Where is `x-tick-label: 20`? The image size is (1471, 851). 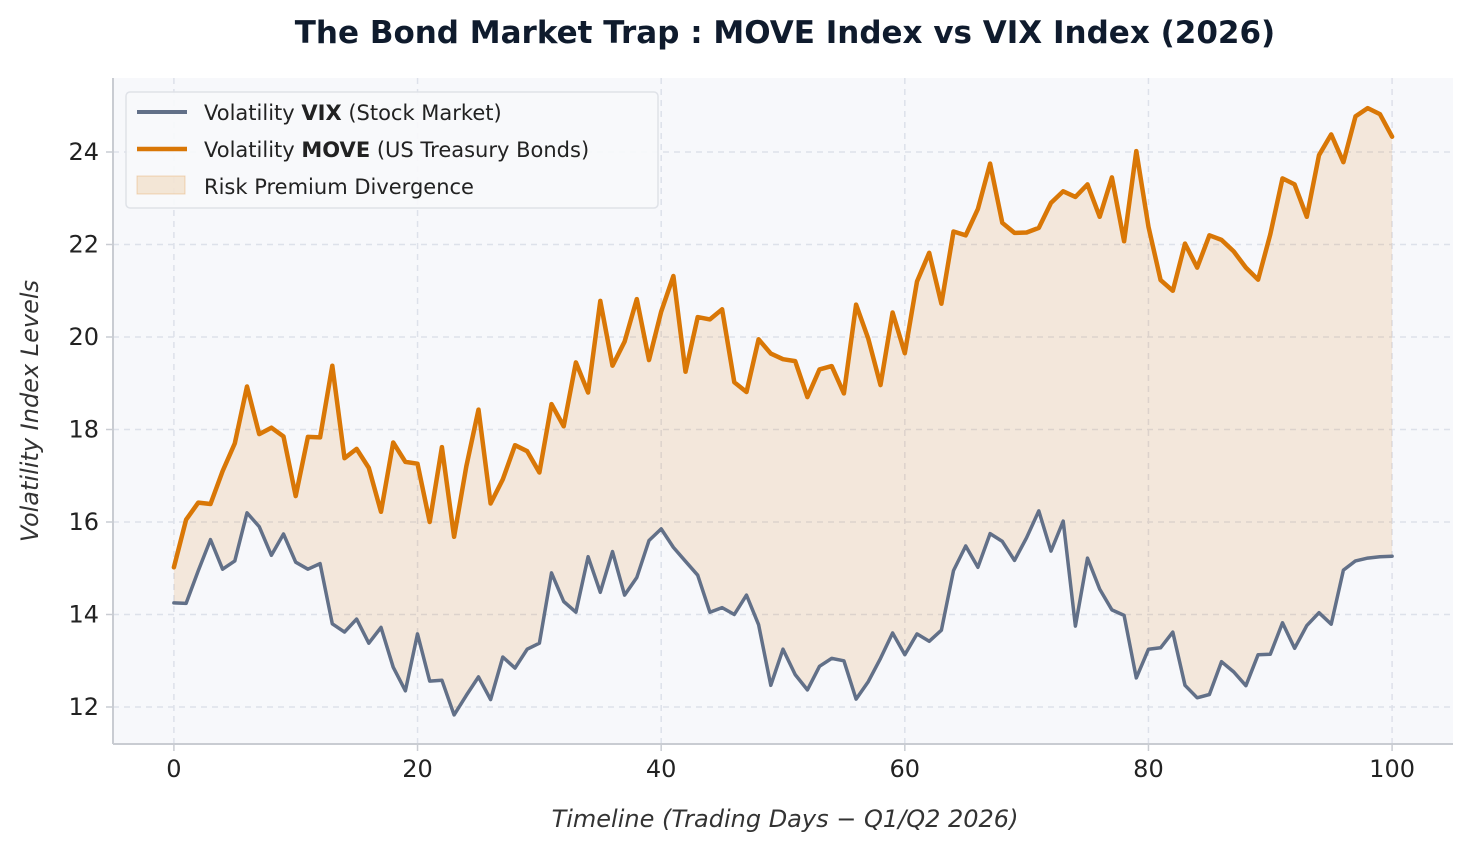
x-tick-label: 20 is located at coordinates (417, 769).